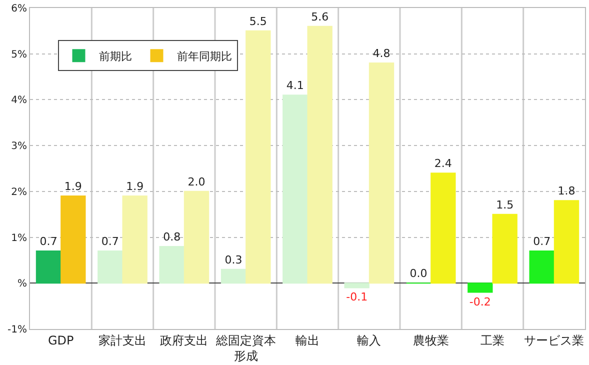  What do you see at coordinates (19, 146) in the screenshot?
I see `y-tick-label: 3%` at bounding box center [19, 146].